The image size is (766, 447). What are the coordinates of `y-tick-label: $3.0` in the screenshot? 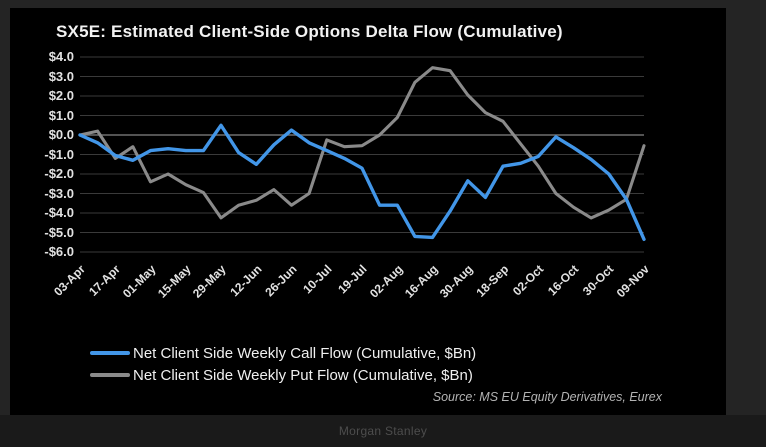 It's located at (61, 76).